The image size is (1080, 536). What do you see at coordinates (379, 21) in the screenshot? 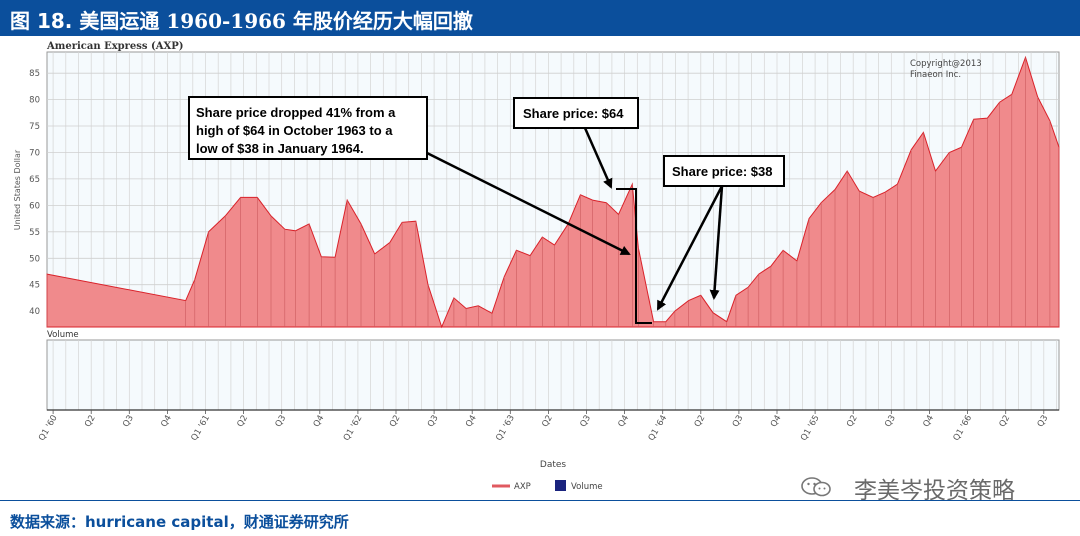
I see `figure-title-suffix: 年股价经历大幅回撤` at bounding box center [379, 21].